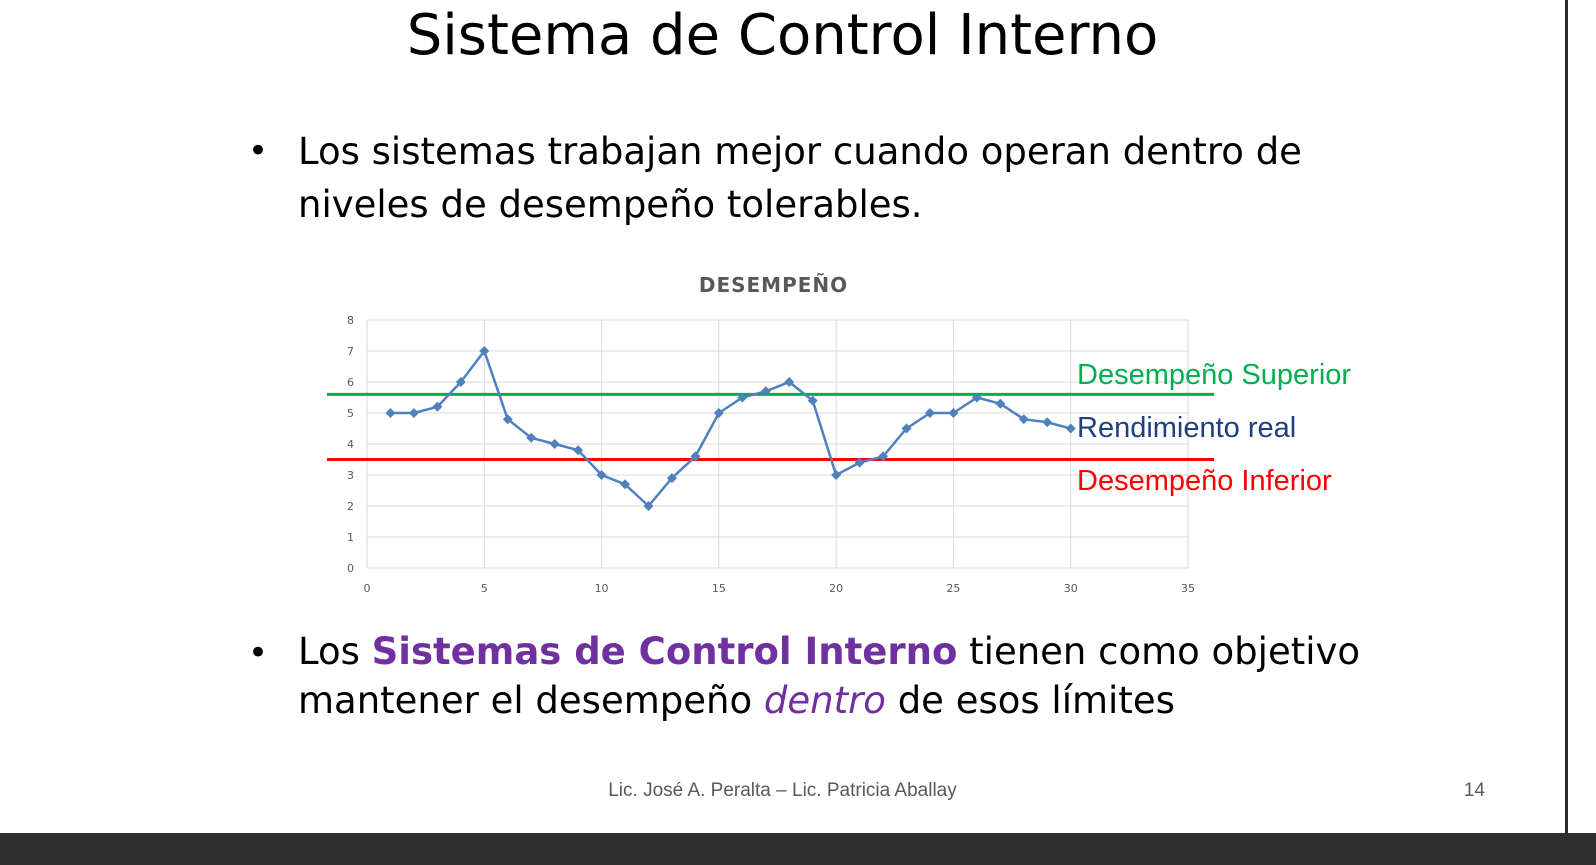 This screenshot has height=865, width=1596. Describe the element at coordinates (773, 285) in the screenshot. I see `chart-title: DESEMPEÑO` at that location.